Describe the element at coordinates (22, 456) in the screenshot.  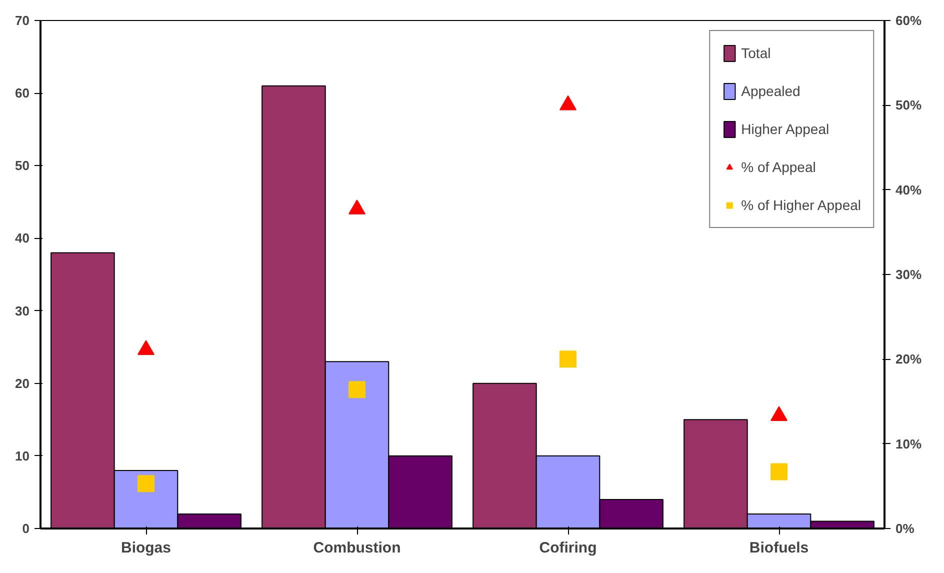
I see `y-tick-label: 10` at that location.